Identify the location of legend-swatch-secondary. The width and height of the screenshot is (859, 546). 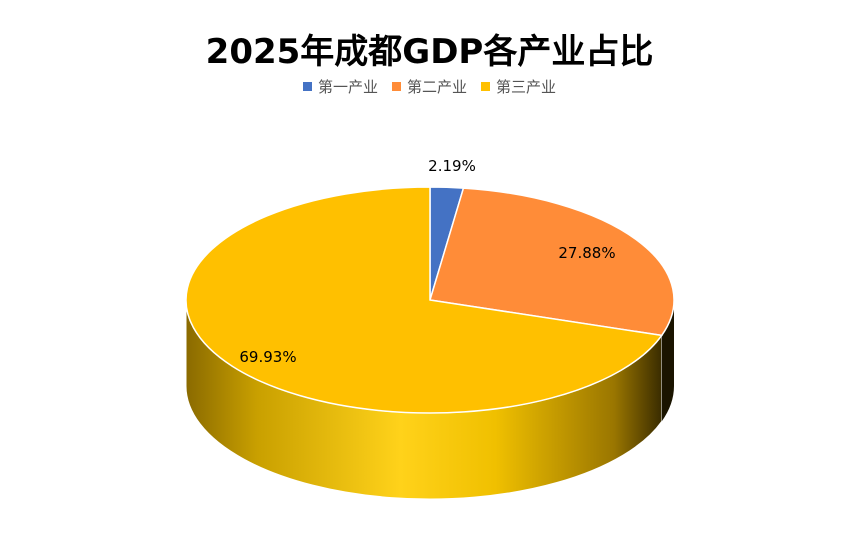
(396, 86).